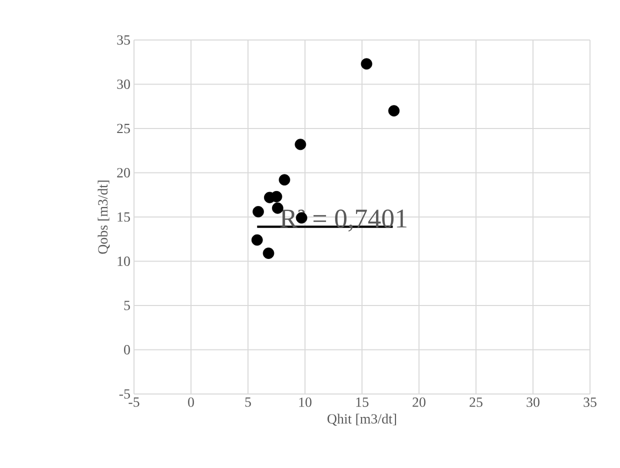 This screenshot has height=468, width=620. I want to click on x-tick-label: 10, so click(305, 402).